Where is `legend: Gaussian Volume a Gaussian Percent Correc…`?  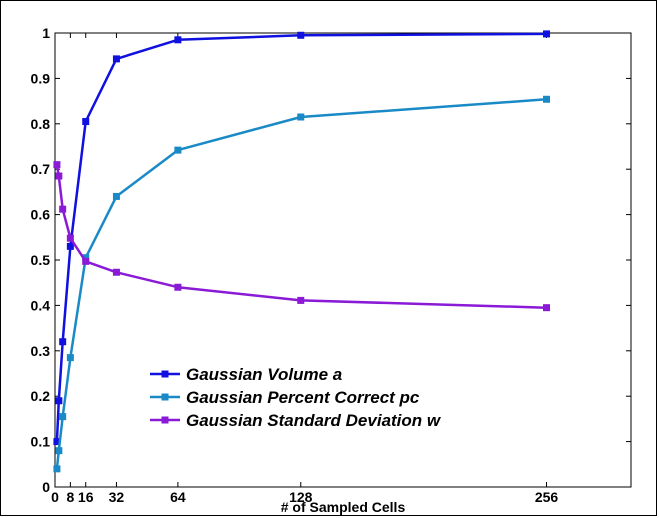 legend: Gaussian Volume a Gaussian Percent Correc… is located at coordinates (296, 397).